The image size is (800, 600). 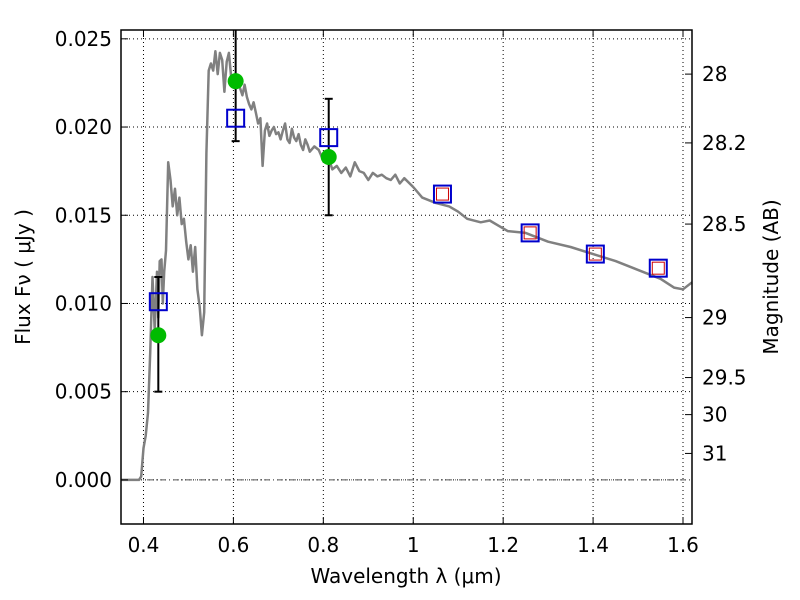 What do you see at coordinates (714, 74) in the screenshot?
I see `right-tick-label: 28` at bounding box center [714, 74].